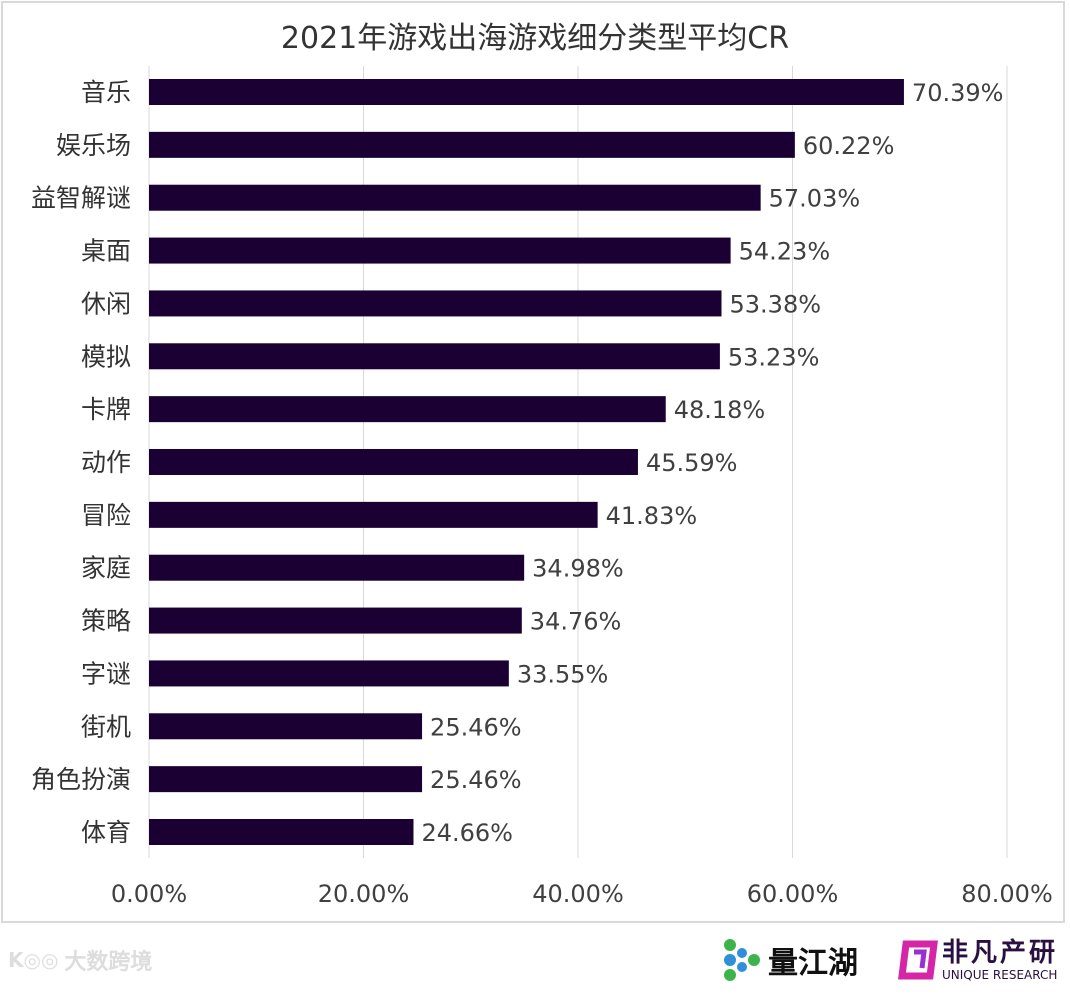 This screenshot has height=994, width=1070. What do you see at coordinates (776, 304) in the screenshot?
I see `data-label: 53.38%` at bounding box center [776, 304].